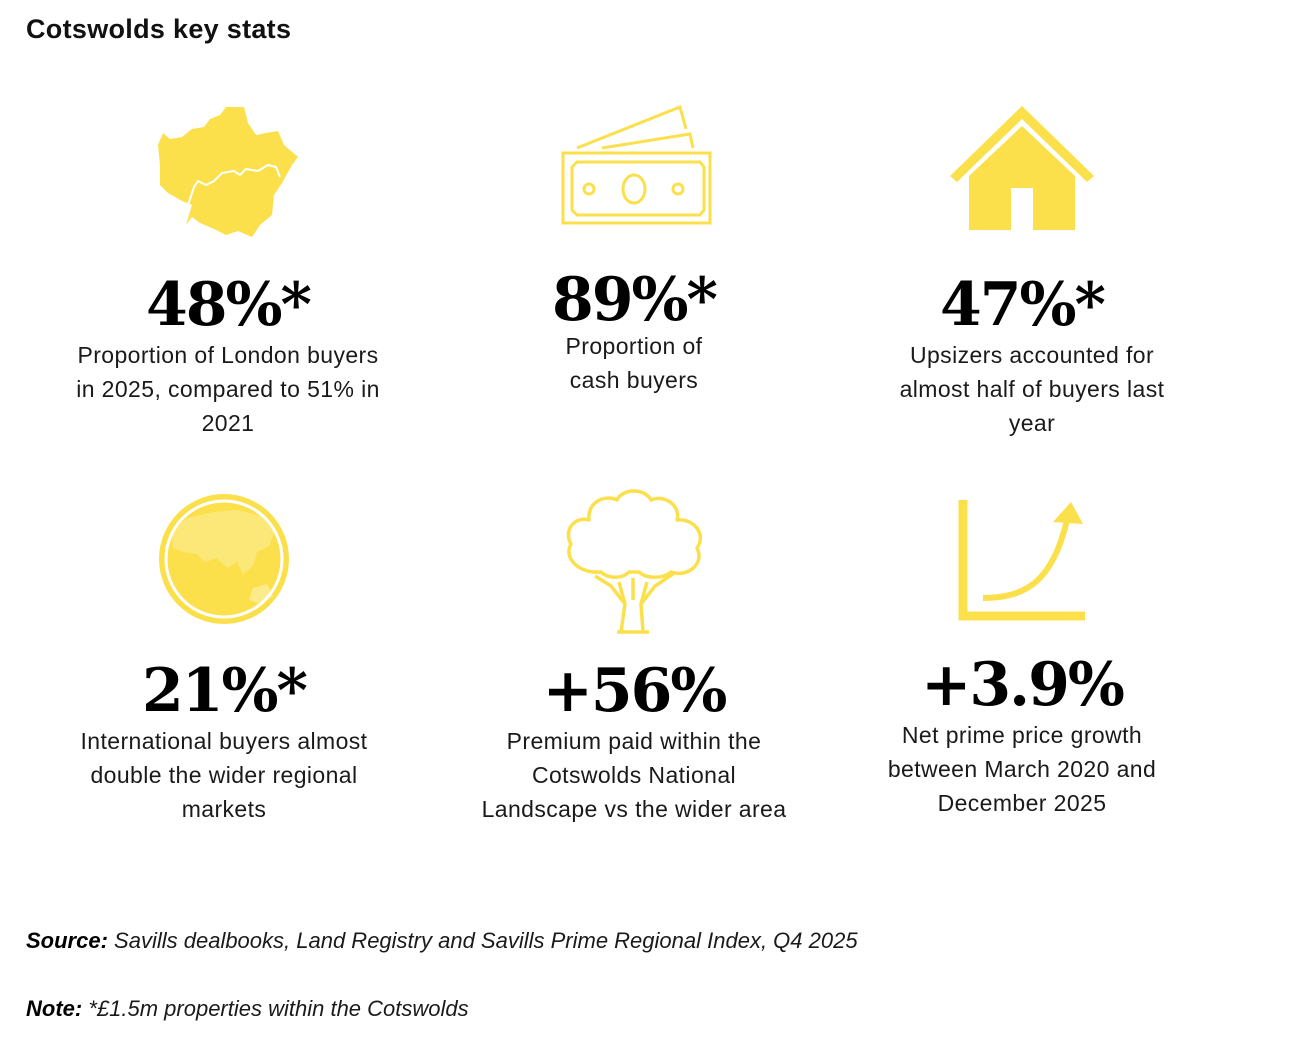 Image resolution: width=1302 pixels, height=1040 pixels. I want to click on description-line: double the wider regional, so click(224, 775).